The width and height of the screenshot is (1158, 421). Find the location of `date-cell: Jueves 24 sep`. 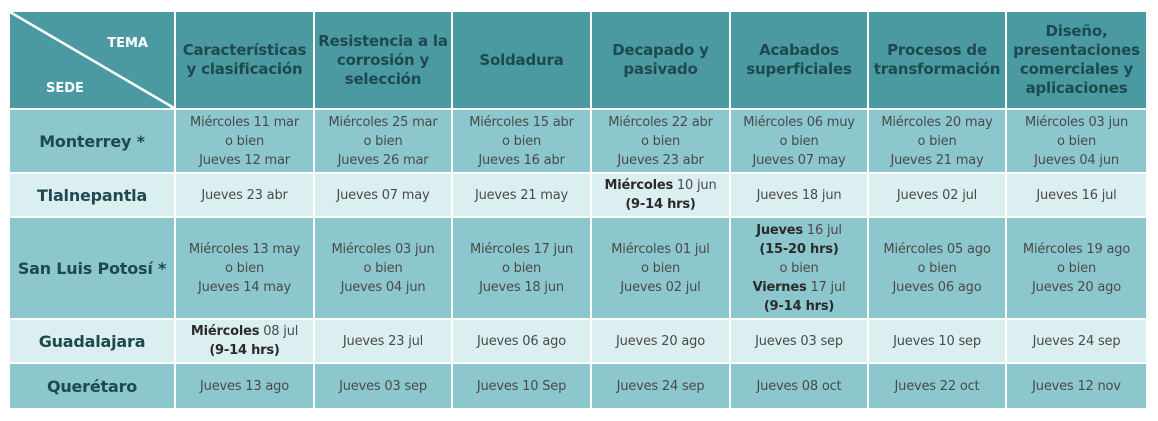

date-cell: Jueves 24 sep is located at coordinates (1076, 341).